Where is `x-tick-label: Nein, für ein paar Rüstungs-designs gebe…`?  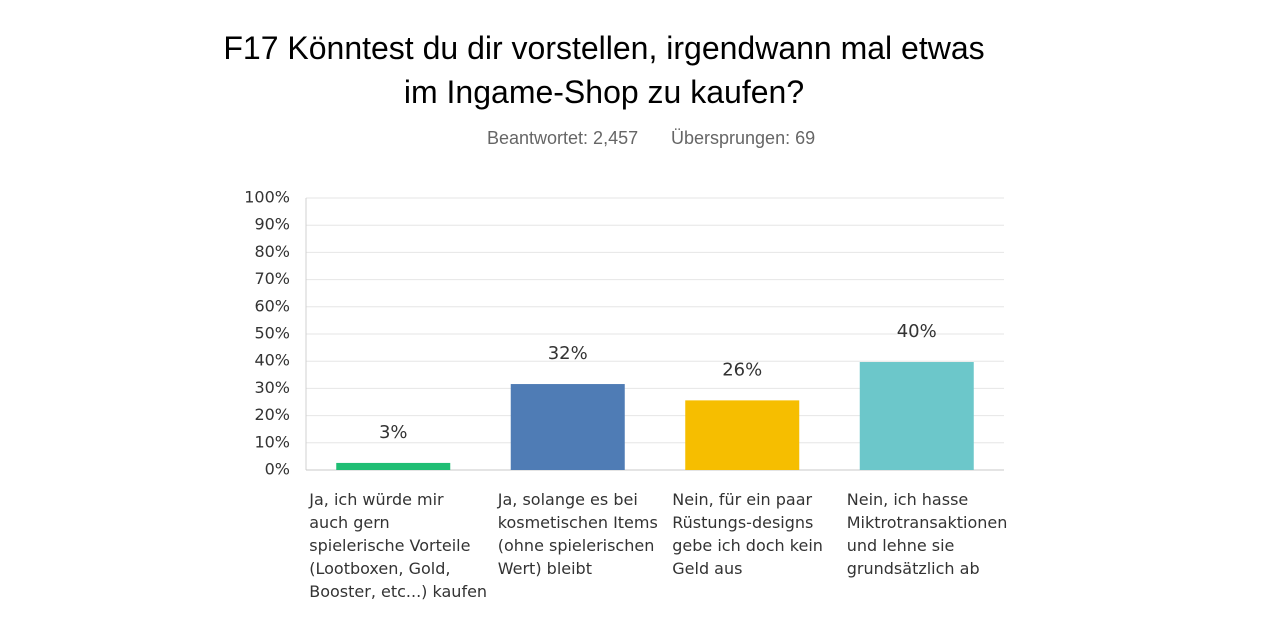 x-tick-label: Nein, für ein paar Rüstungs-designs gebe… is located at coordinates (747, 534).